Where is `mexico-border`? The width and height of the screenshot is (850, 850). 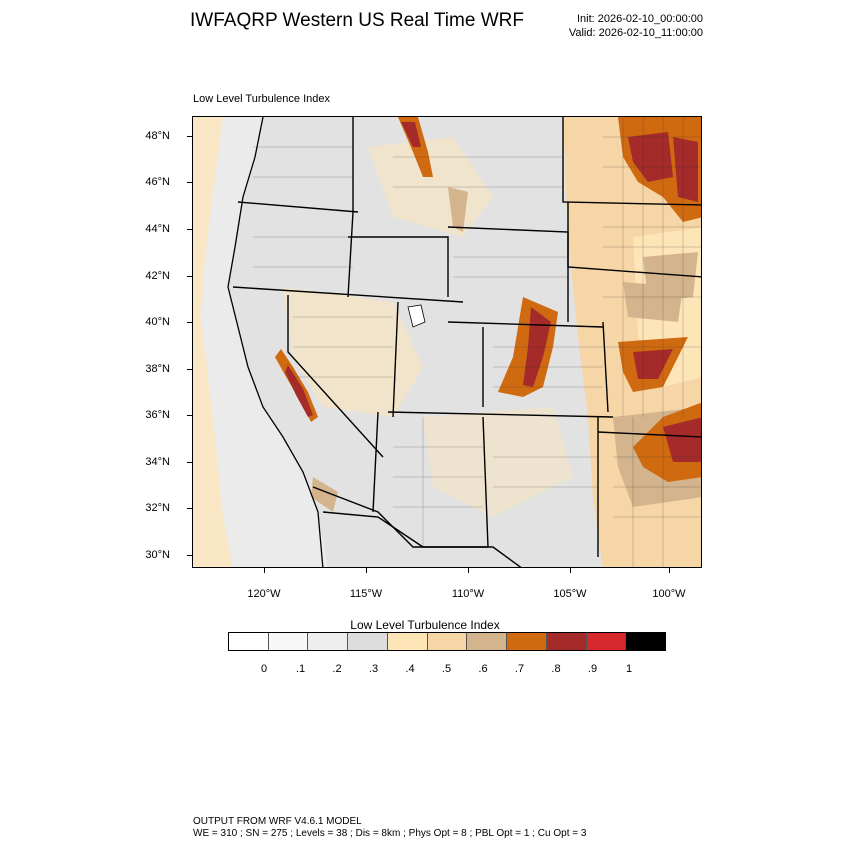
mexico-border is located at coordinates (422, 539).